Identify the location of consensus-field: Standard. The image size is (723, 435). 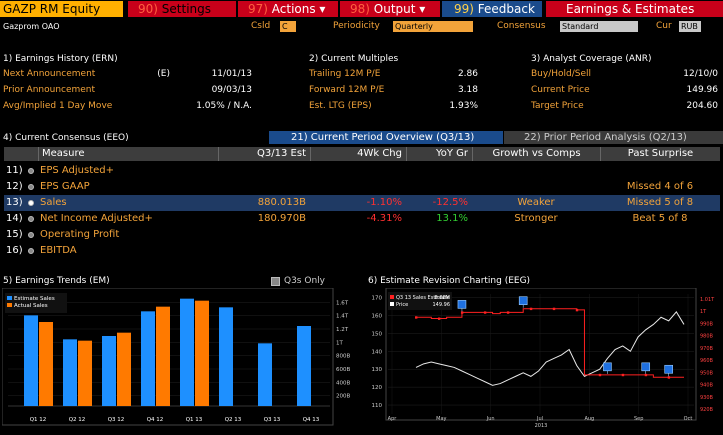
(599, 26).